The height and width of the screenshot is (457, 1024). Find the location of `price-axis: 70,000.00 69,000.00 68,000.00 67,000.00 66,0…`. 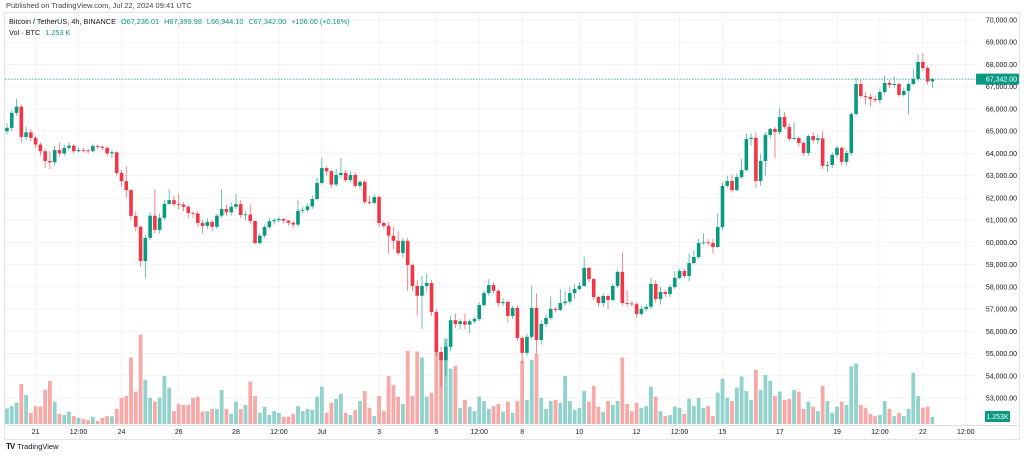

price-axis: 70,000.00 69,000.00 68,000.00 67,000.00 66,0… is located at coordinates (1001, 210).